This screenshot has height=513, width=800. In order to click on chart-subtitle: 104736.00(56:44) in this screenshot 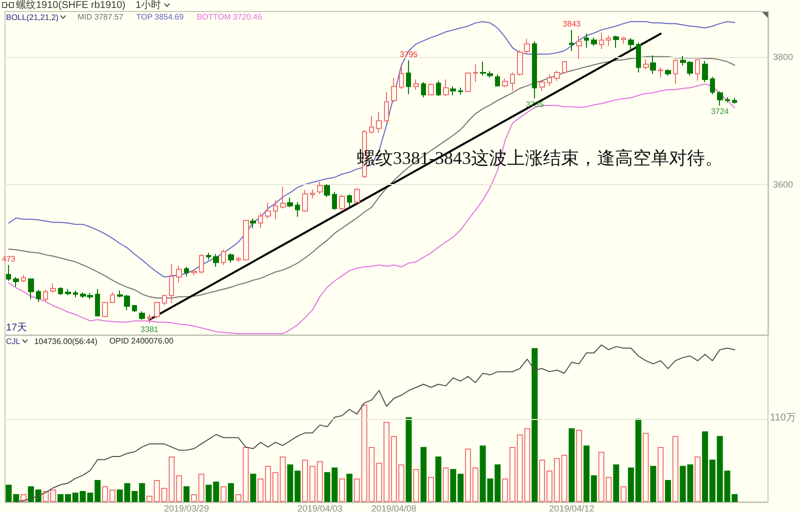, I will do `click(66, 341)`.